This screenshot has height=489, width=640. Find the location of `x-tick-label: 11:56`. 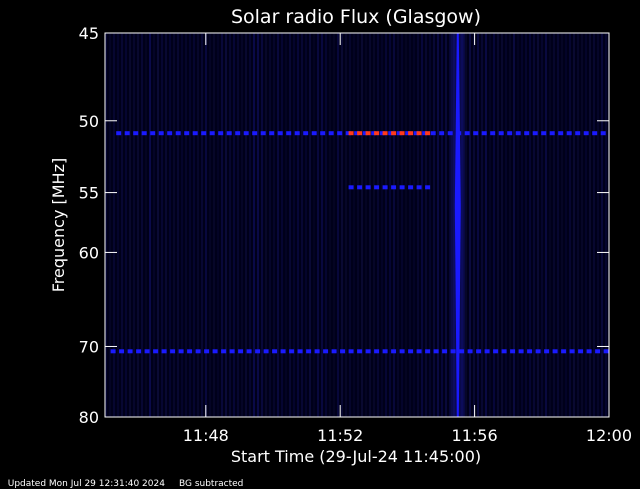

x-tick-label: 11:56 is located at coordinates (475, 435).